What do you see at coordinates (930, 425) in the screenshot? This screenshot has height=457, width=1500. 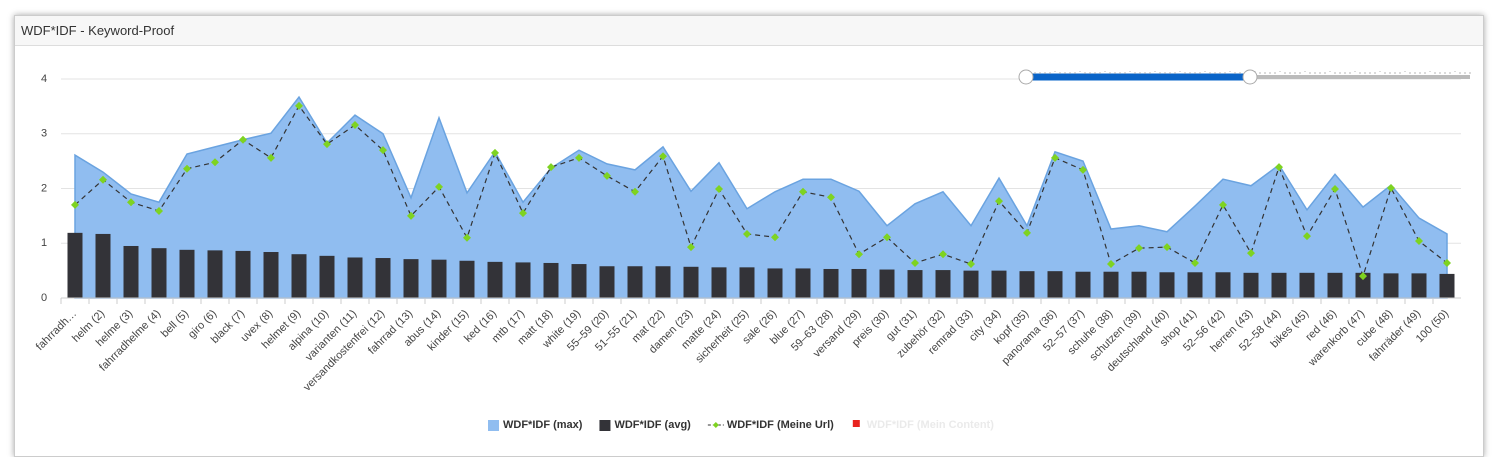 I see `legend-label: WDF*IDF (Mein Content)` at bounding box center [930, 425].